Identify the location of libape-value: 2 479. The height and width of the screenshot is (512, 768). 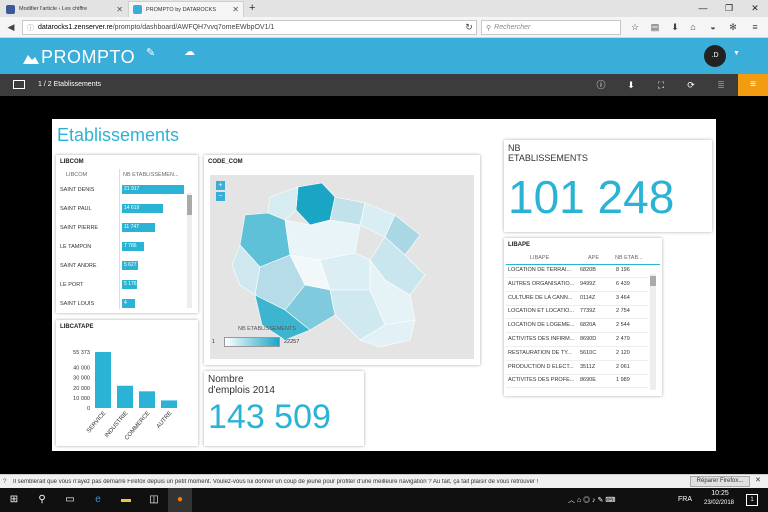
(623, 339).